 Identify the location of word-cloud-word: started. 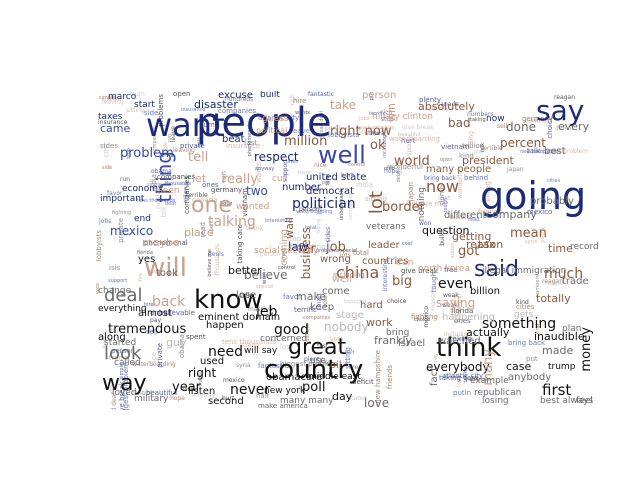
(120, 343).